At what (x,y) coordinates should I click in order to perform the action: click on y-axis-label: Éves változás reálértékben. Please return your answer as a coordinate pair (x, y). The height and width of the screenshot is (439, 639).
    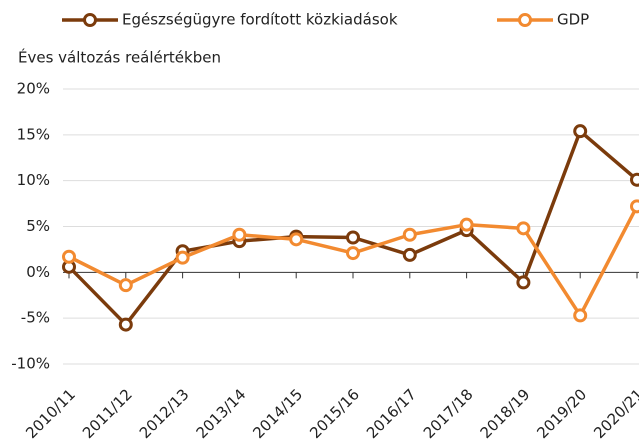
    Looking at the image, I should click on (119, 57).